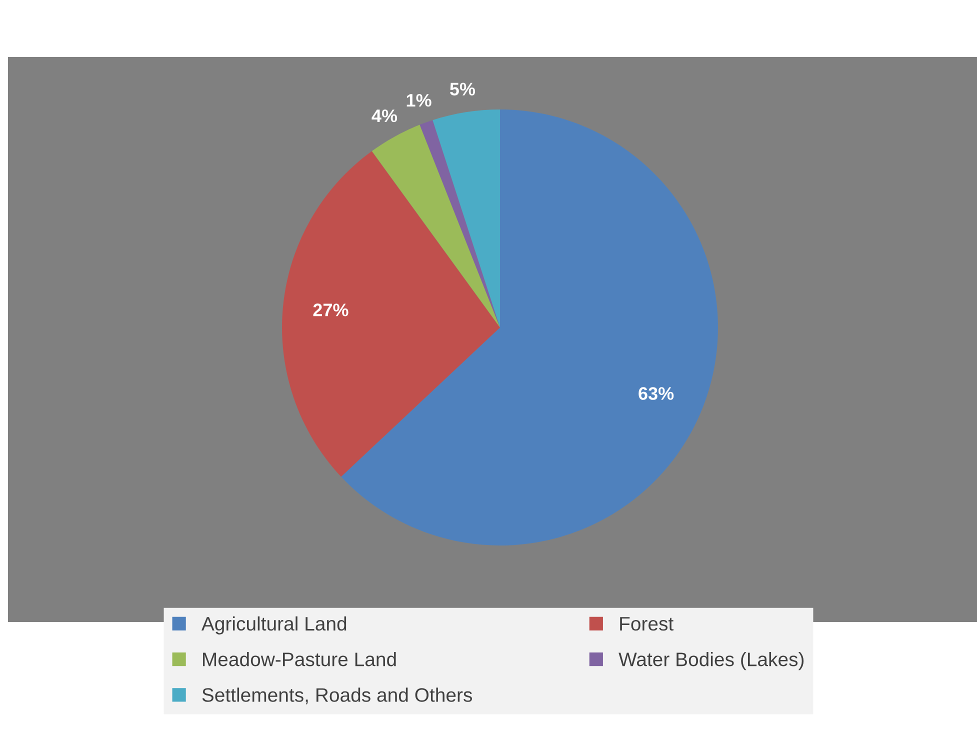 This screenshot has width=977, height=738. What do you see at coordinates (463, 89) in the screenshot?
I see `data-label: 5%` at bounding box center [463, 89].